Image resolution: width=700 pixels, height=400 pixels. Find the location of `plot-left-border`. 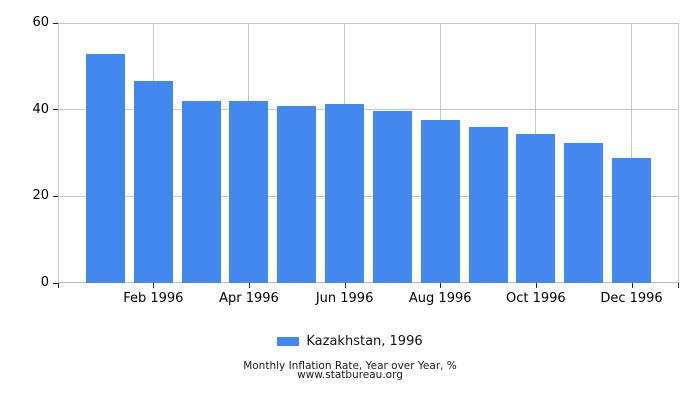

plot-left-border is located at coordinates (58, 153).